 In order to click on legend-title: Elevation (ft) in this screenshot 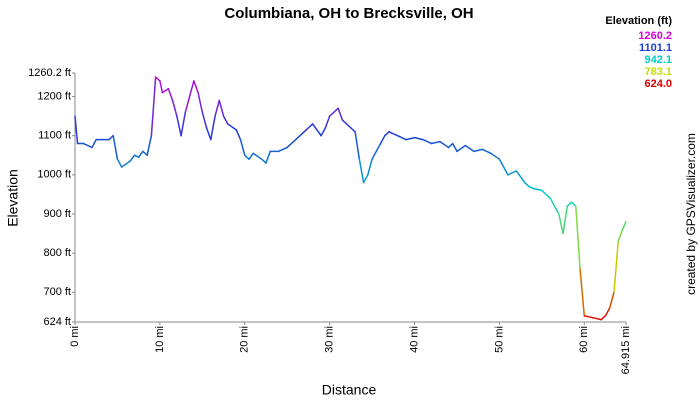, I will do `click(638, 21)`.